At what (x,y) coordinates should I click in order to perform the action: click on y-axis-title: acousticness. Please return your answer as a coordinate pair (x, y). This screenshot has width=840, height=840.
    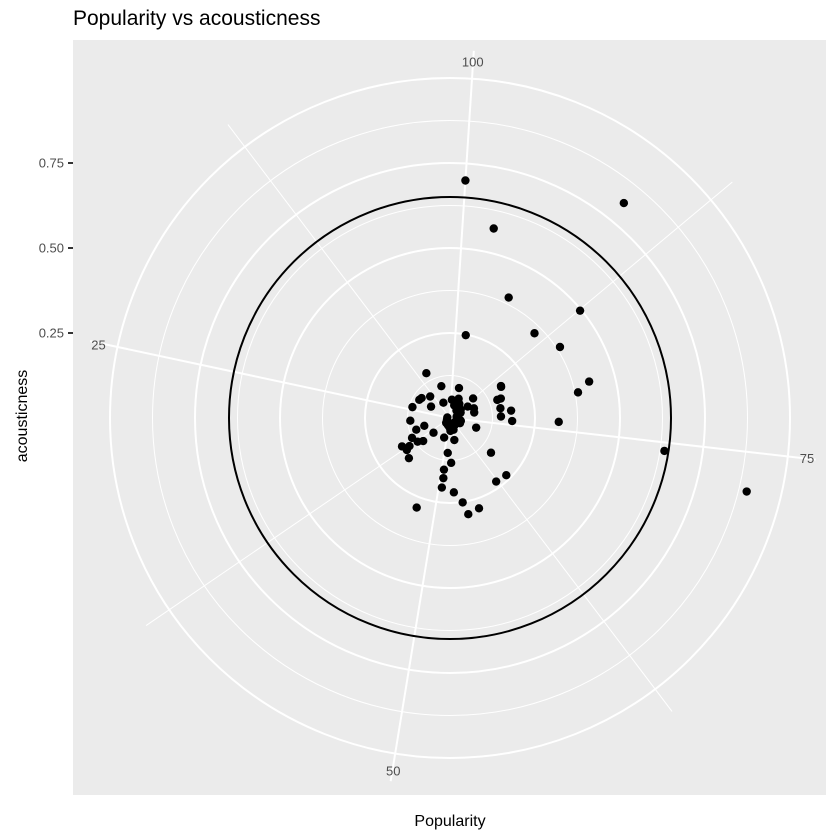
    Looking at the image, I should click on (22, 416).